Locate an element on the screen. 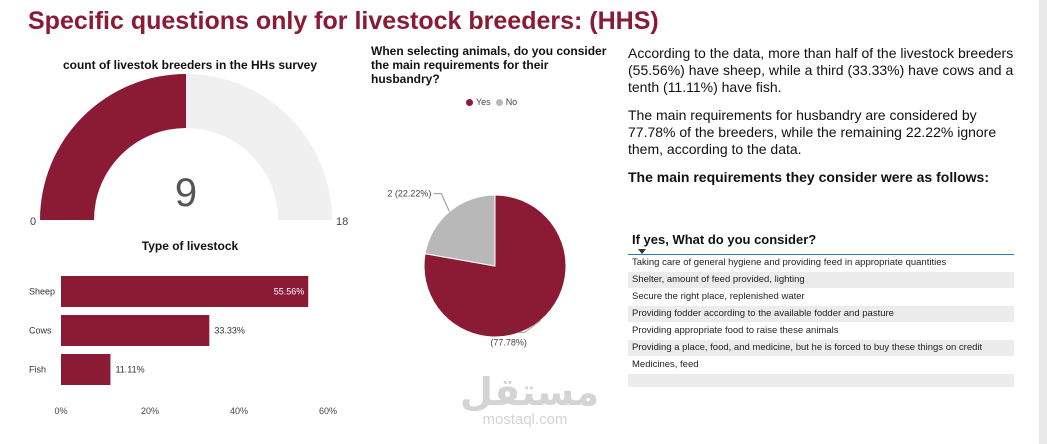  table-header-rule is located at coordinates (821, 254).